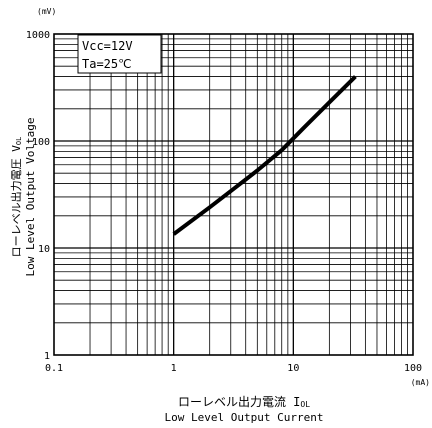 The height and width of the screenshot is (428, 432). I want to click on y-tick-label: 1000, so click(38, 35).